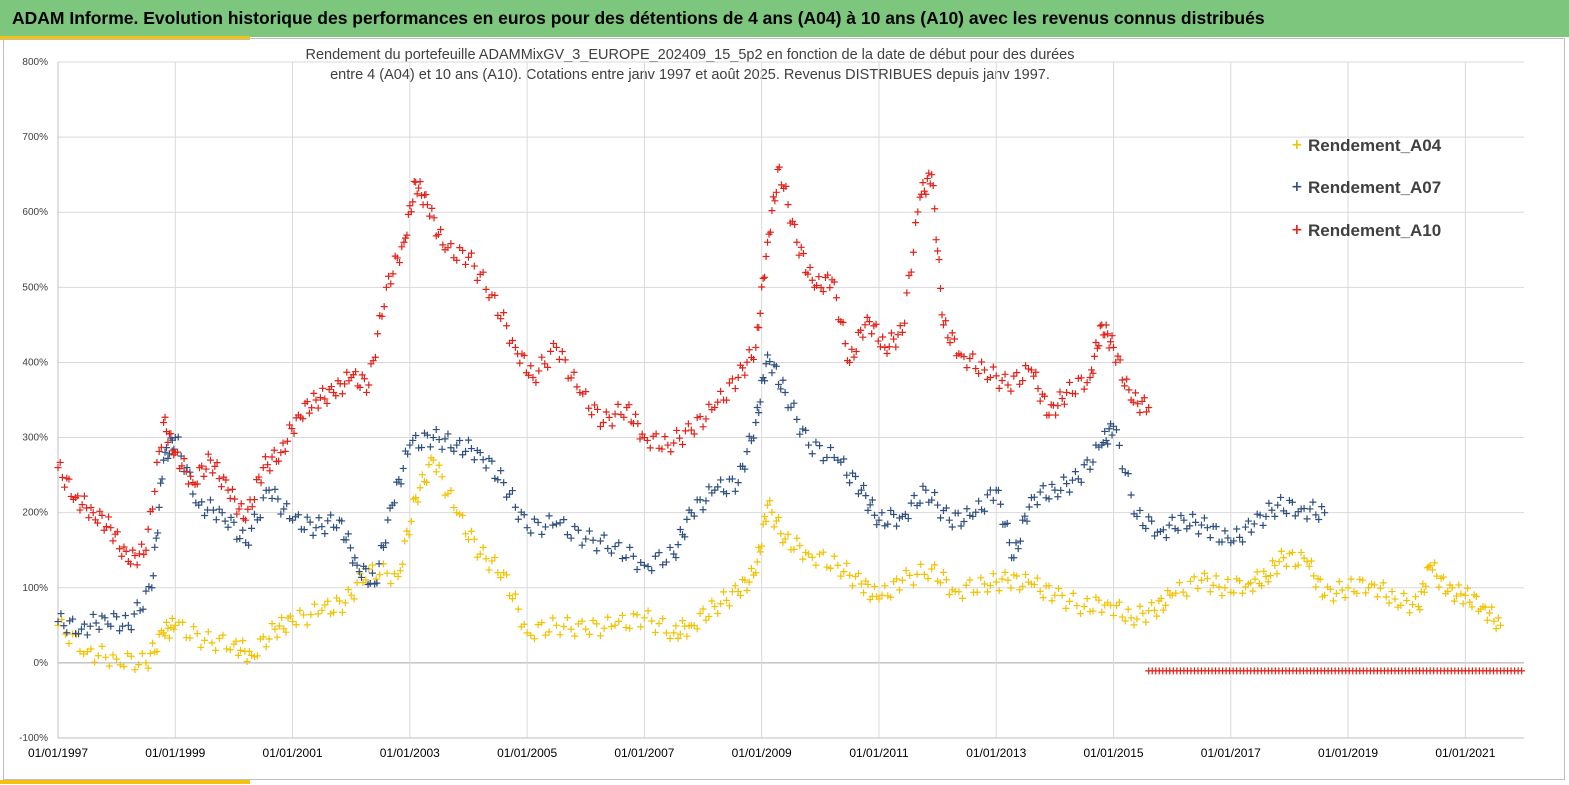 The image size is (1569, 785). What do you see at coordinates (41, 663) in the screenshot?
I see `y-tick-label: 0%` at bounding box center [41, 663].